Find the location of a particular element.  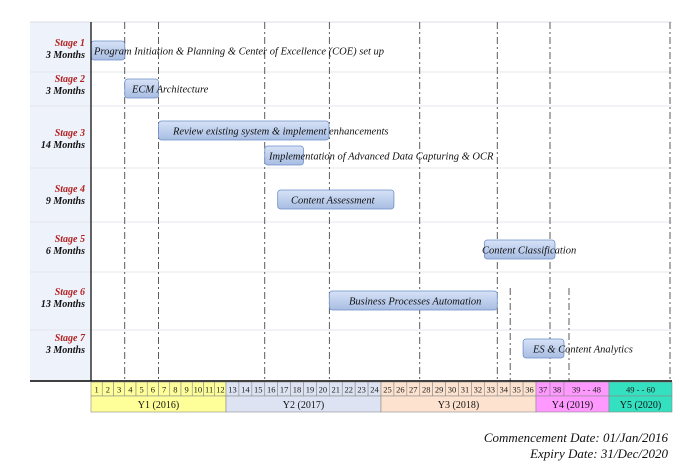

month-label: 2 is located at coordinates (108, 390).